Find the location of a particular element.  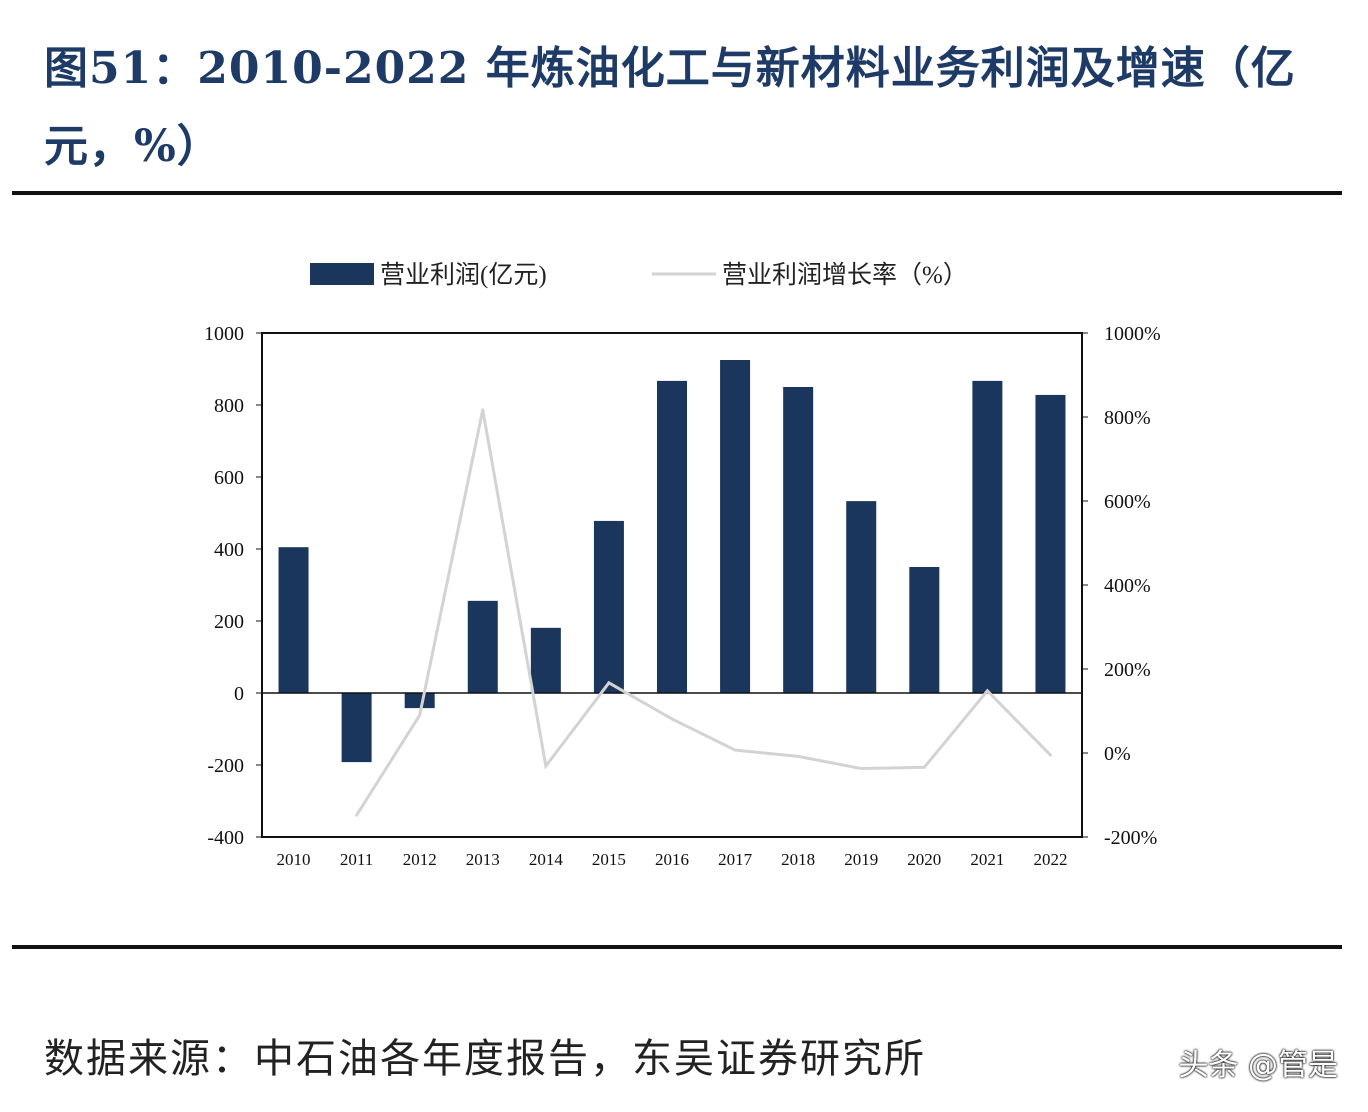

y-tick-label: 400 is located at coordinates (229, 550).